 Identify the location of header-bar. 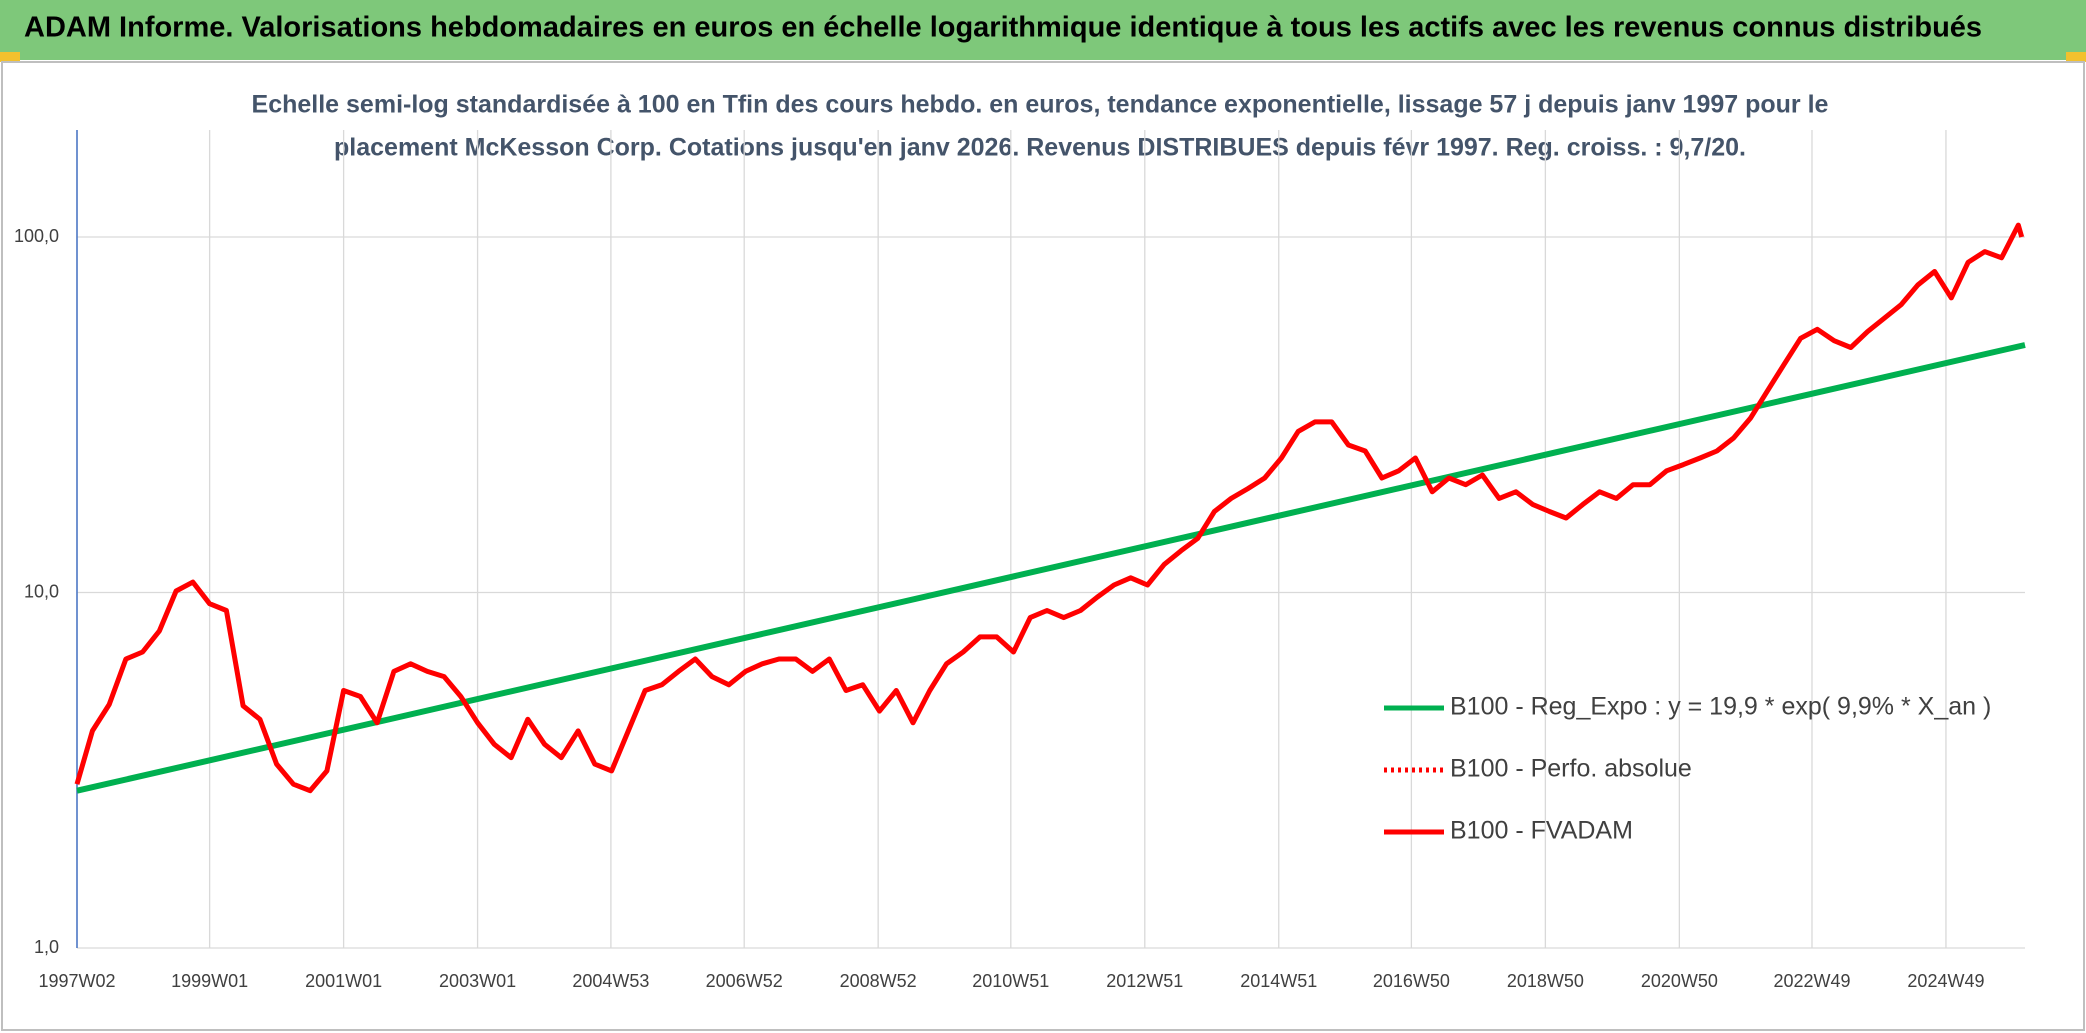
(1043, 30).